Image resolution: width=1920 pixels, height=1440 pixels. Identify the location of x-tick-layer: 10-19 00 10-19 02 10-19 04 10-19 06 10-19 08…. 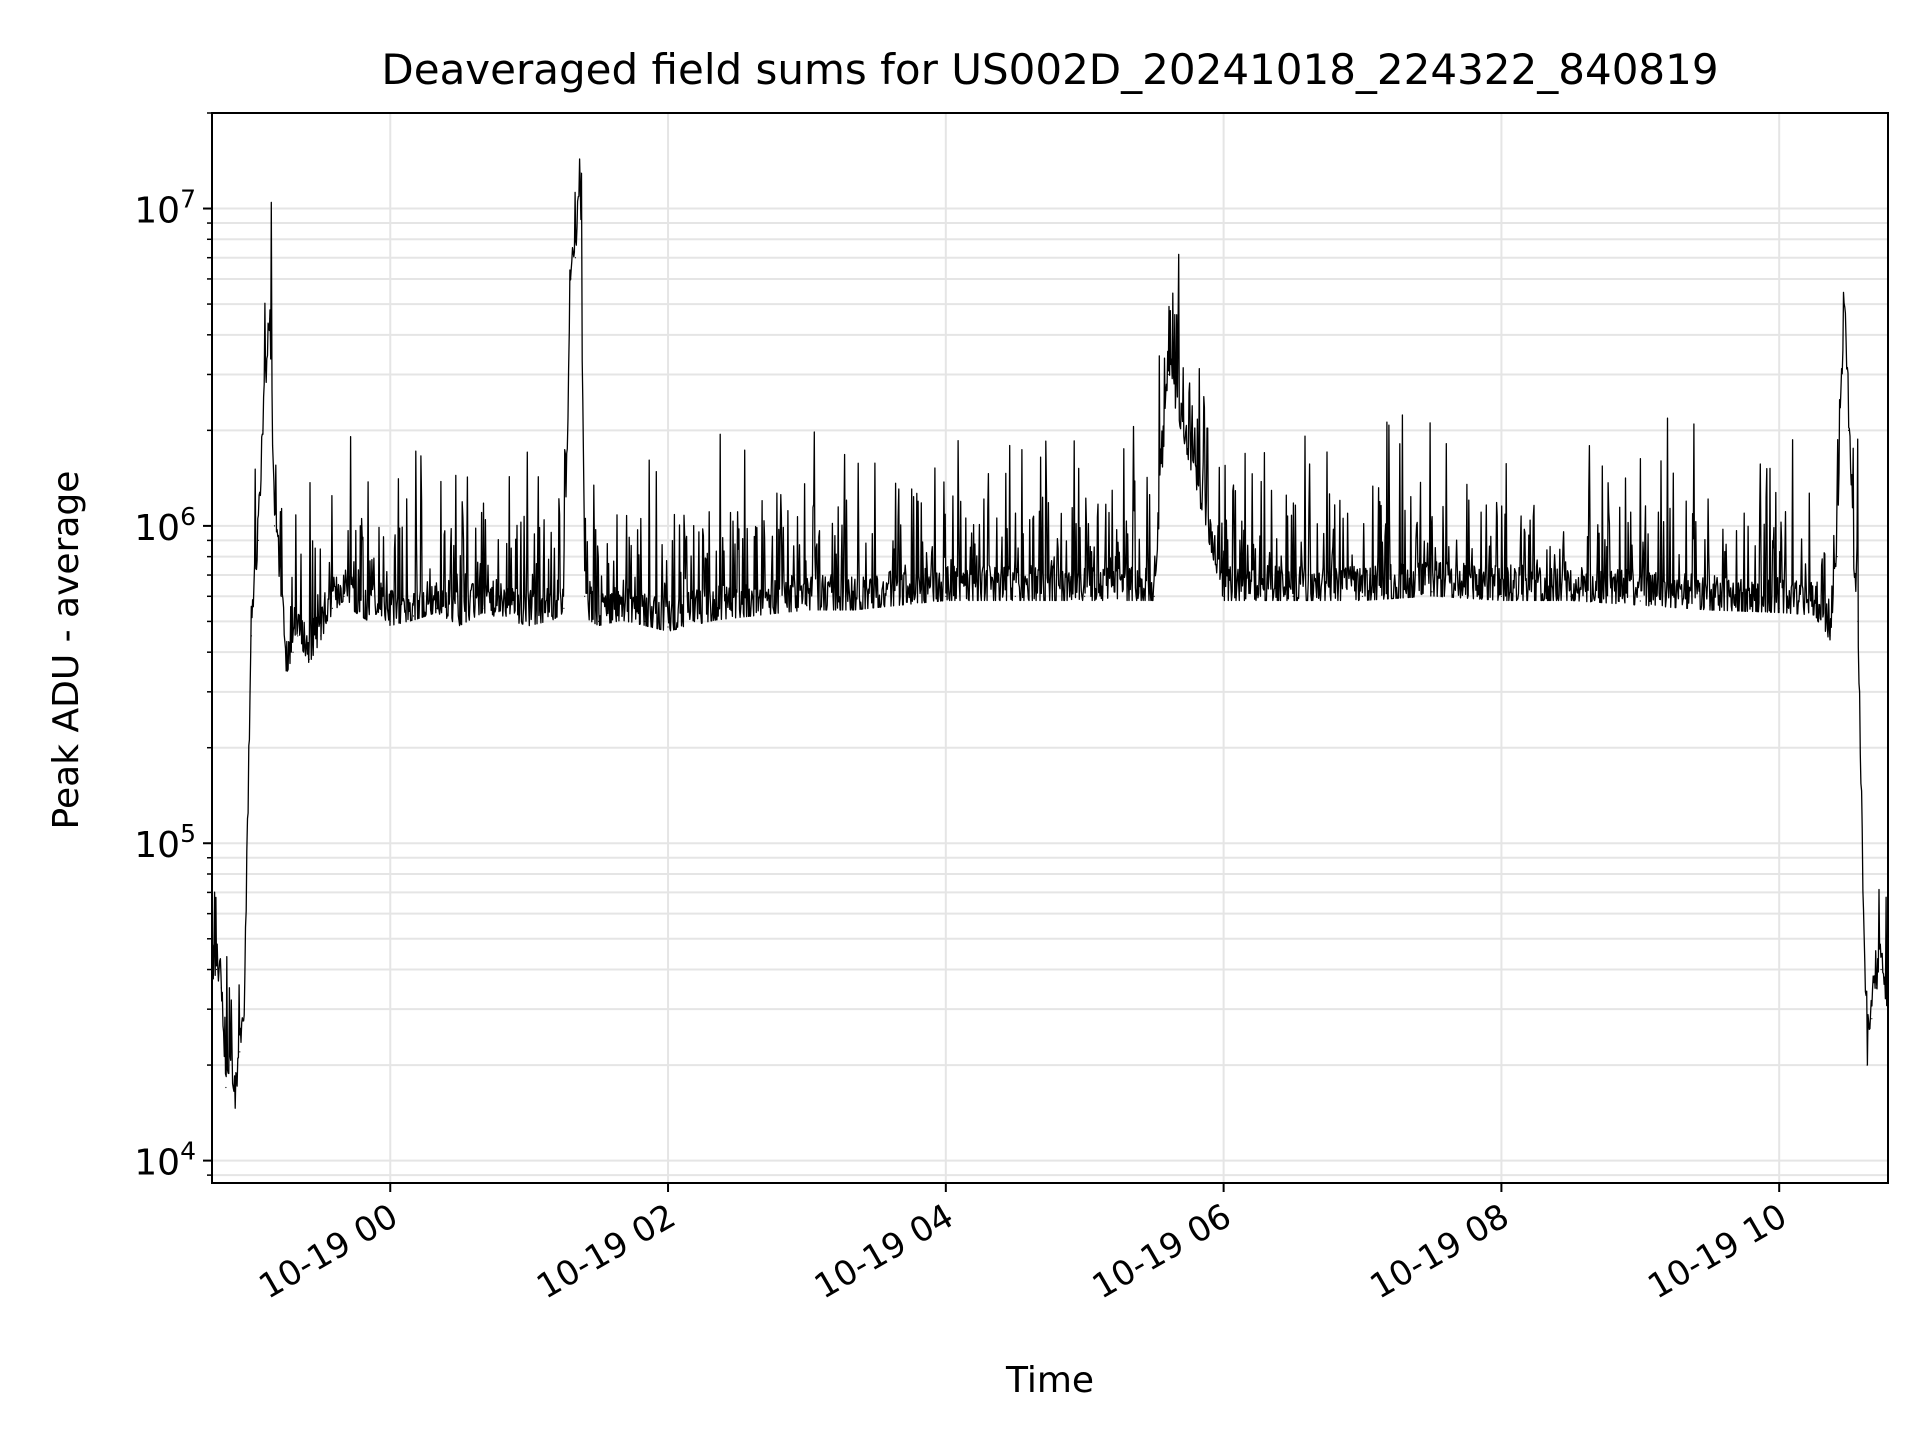
(1023, 1245).